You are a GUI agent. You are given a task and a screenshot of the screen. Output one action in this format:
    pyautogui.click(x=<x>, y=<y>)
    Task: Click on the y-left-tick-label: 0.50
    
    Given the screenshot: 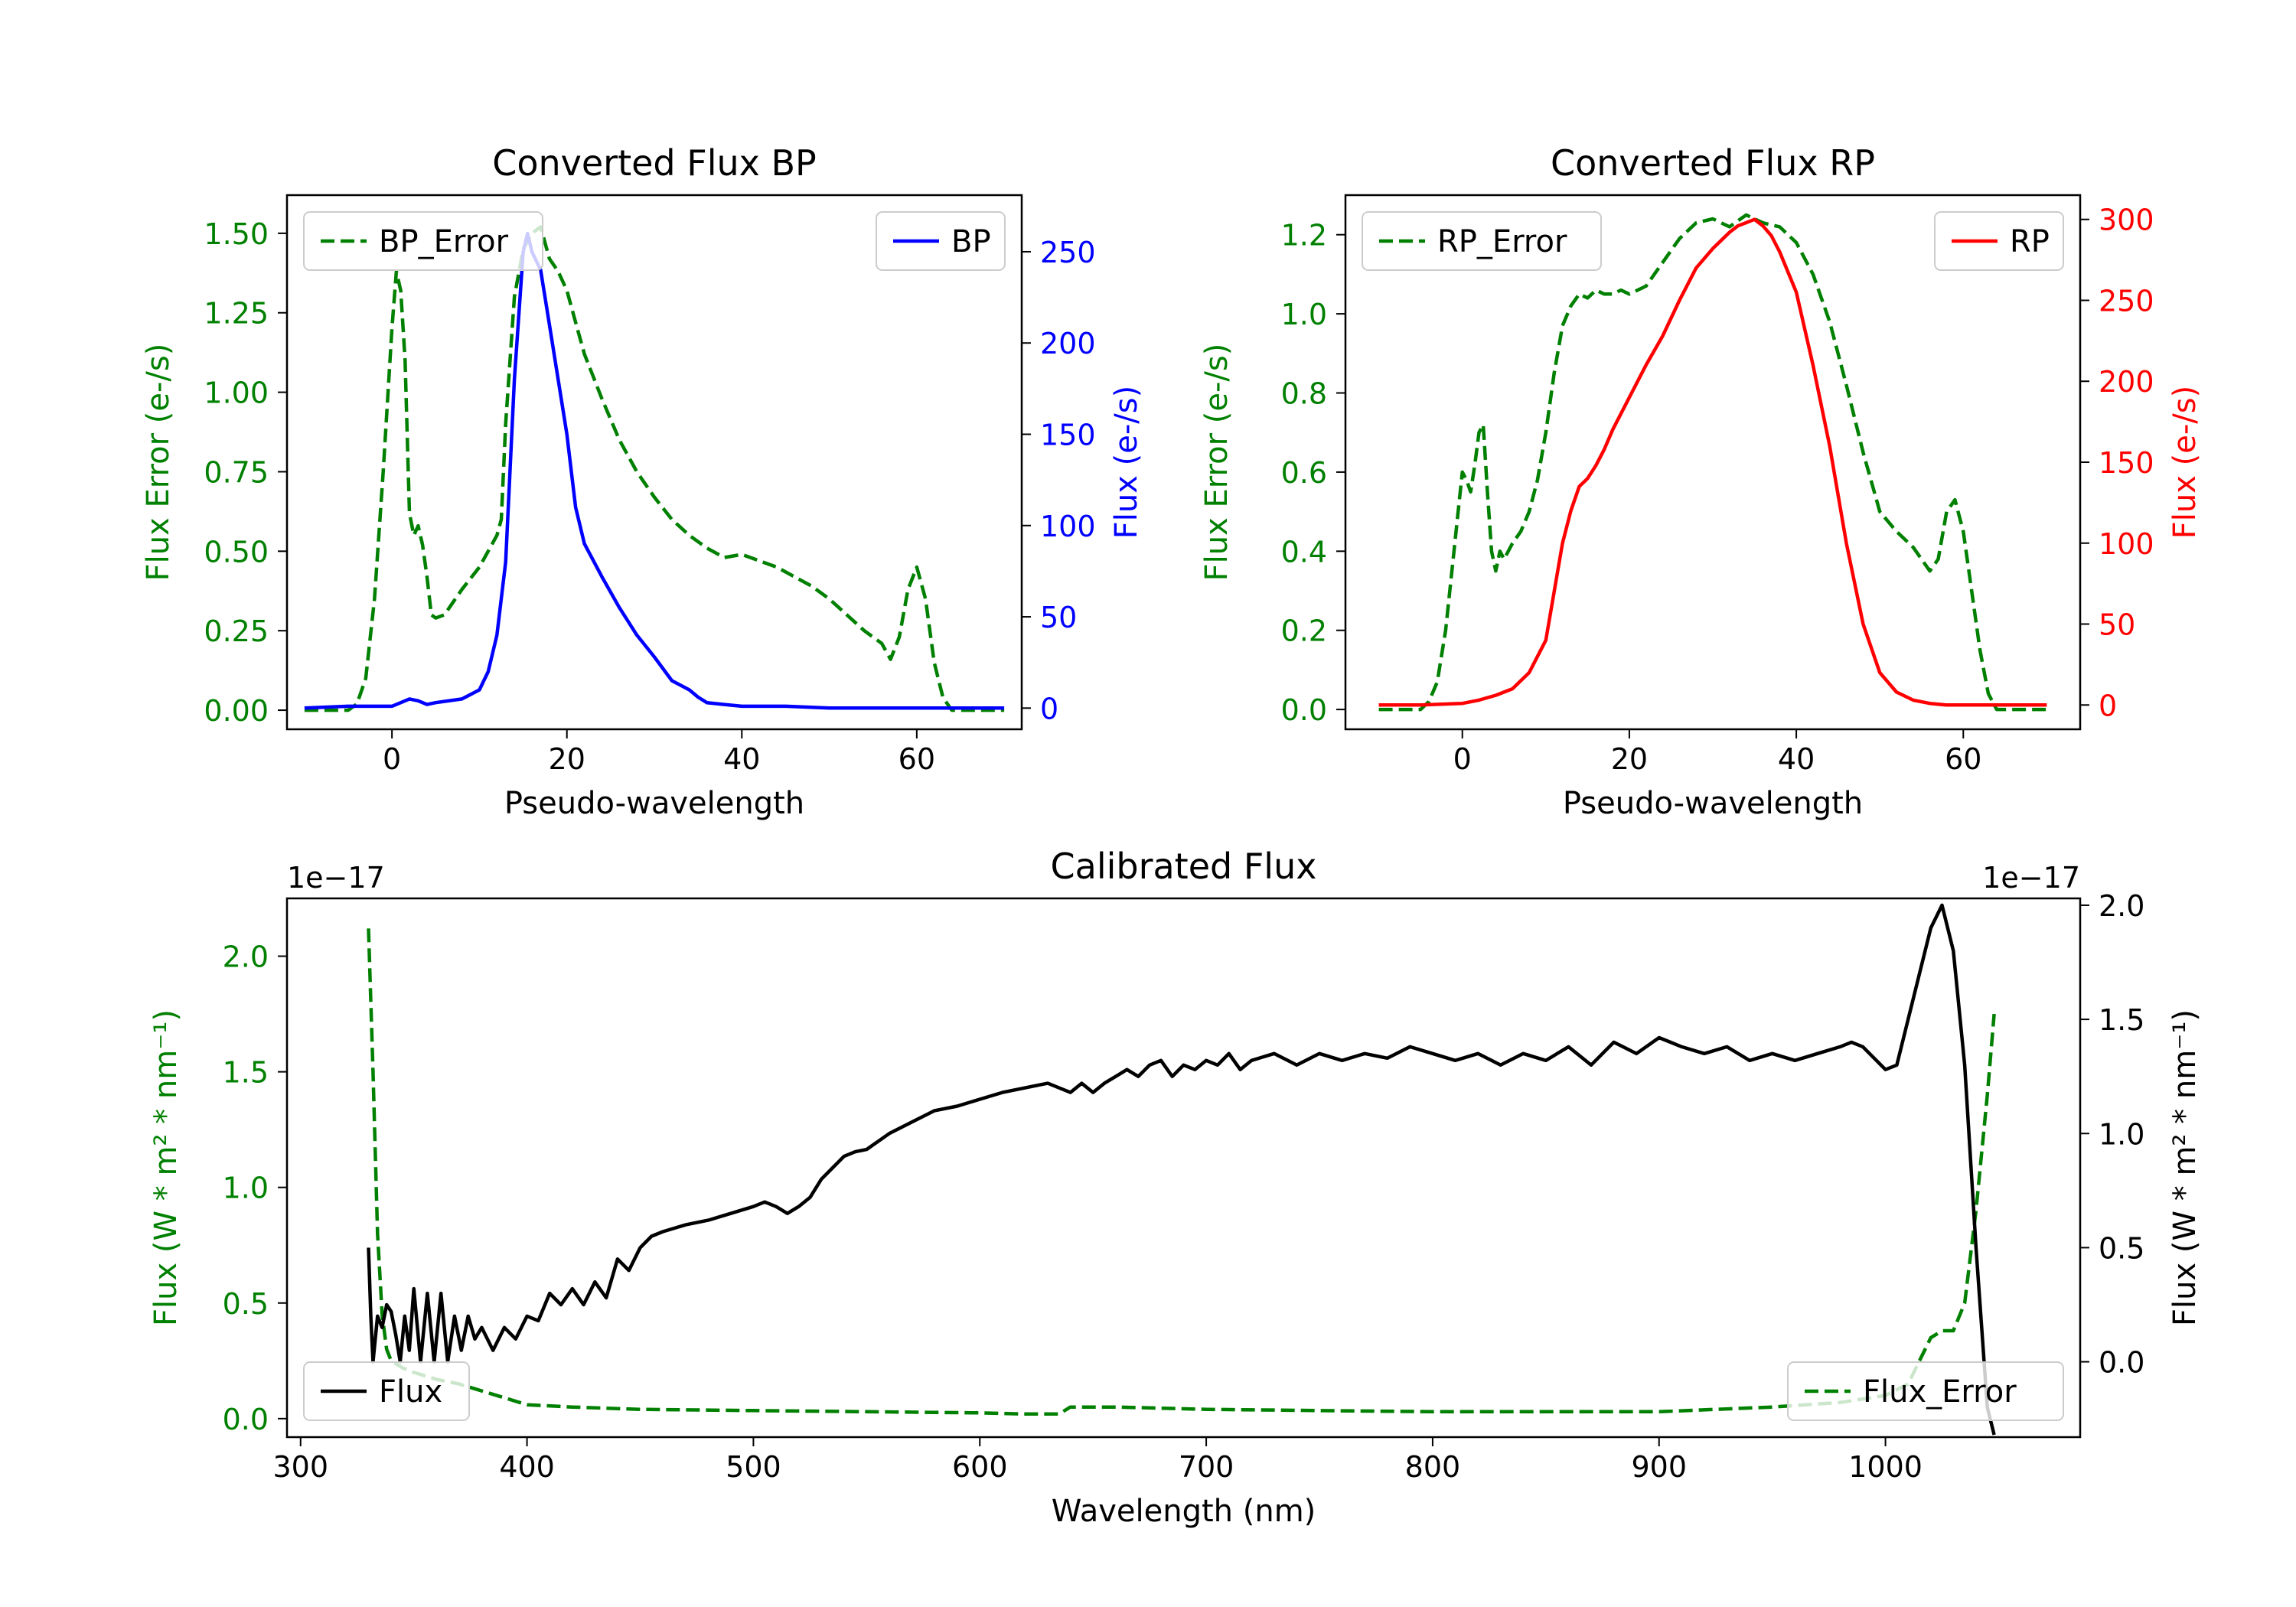 What is the action you would take?
    pyautogui.click(x=236, y=552)
    